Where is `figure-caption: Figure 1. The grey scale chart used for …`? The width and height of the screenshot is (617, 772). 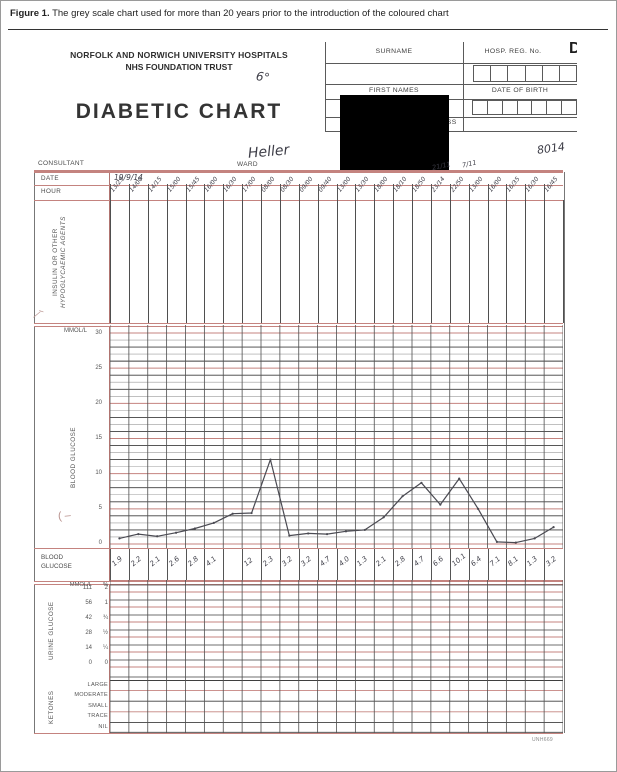
figure-caption: Figure 1. The grey scale chart used for … is located at coordinates (305, 13).